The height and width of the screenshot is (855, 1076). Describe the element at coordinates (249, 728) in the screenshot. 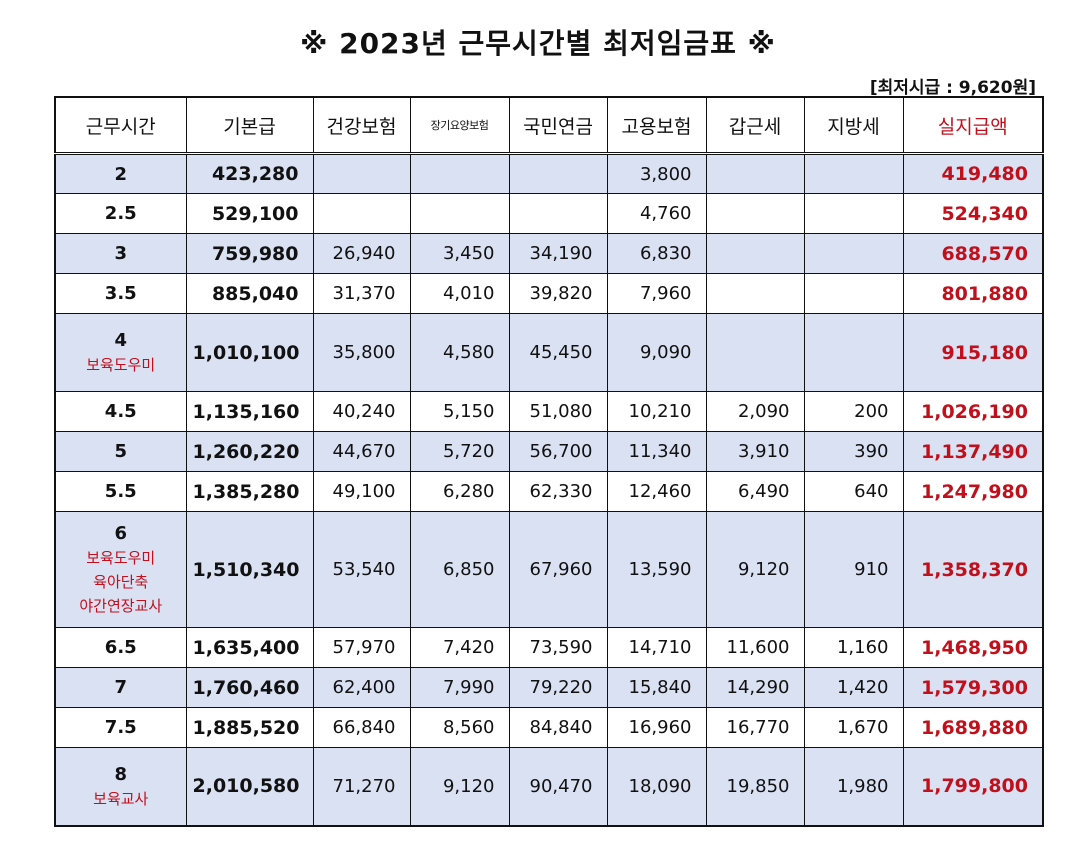

I see `cell-base-pay: 1,885,520` at that location.